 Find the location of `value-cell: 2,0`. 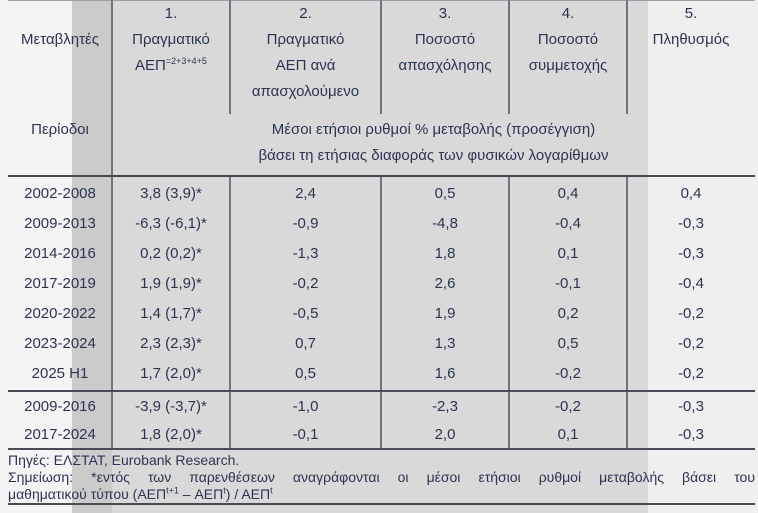

value-cell: 2,0 is located at coordinates (445, 434).